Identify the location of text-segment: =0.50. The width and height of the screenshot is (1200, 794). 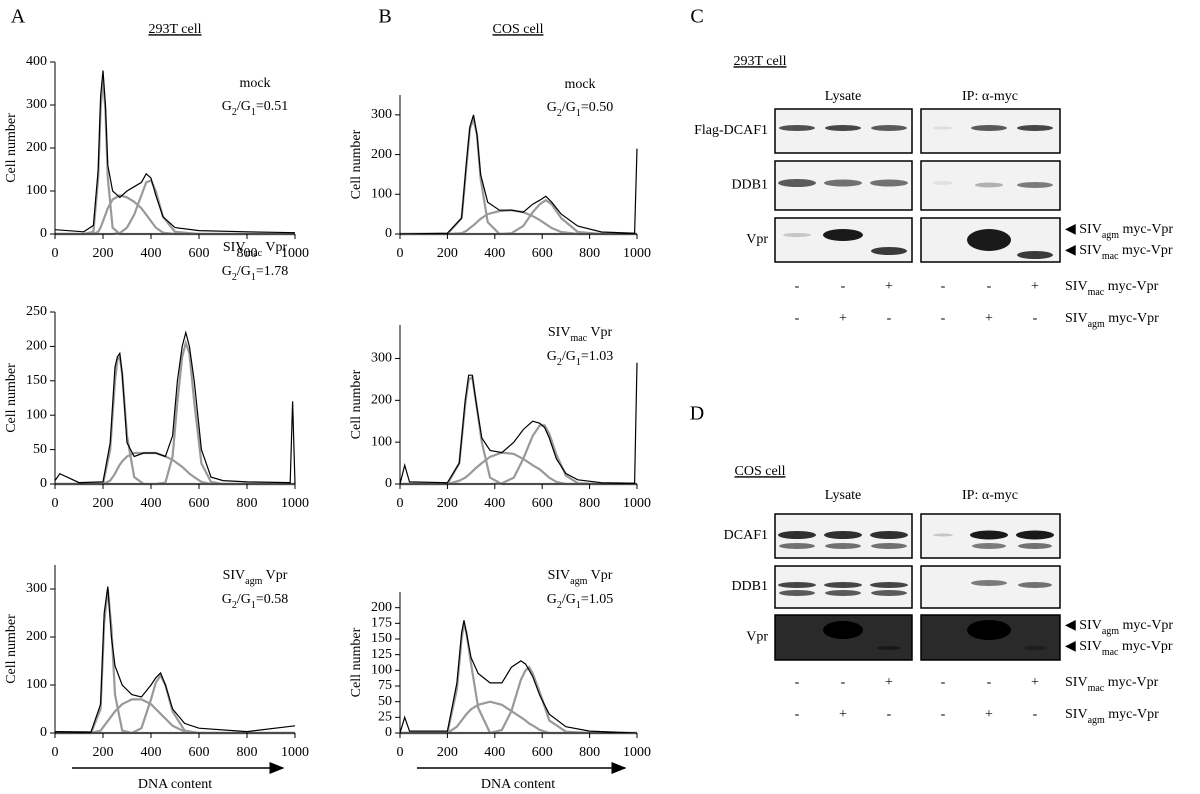
(597, 107).